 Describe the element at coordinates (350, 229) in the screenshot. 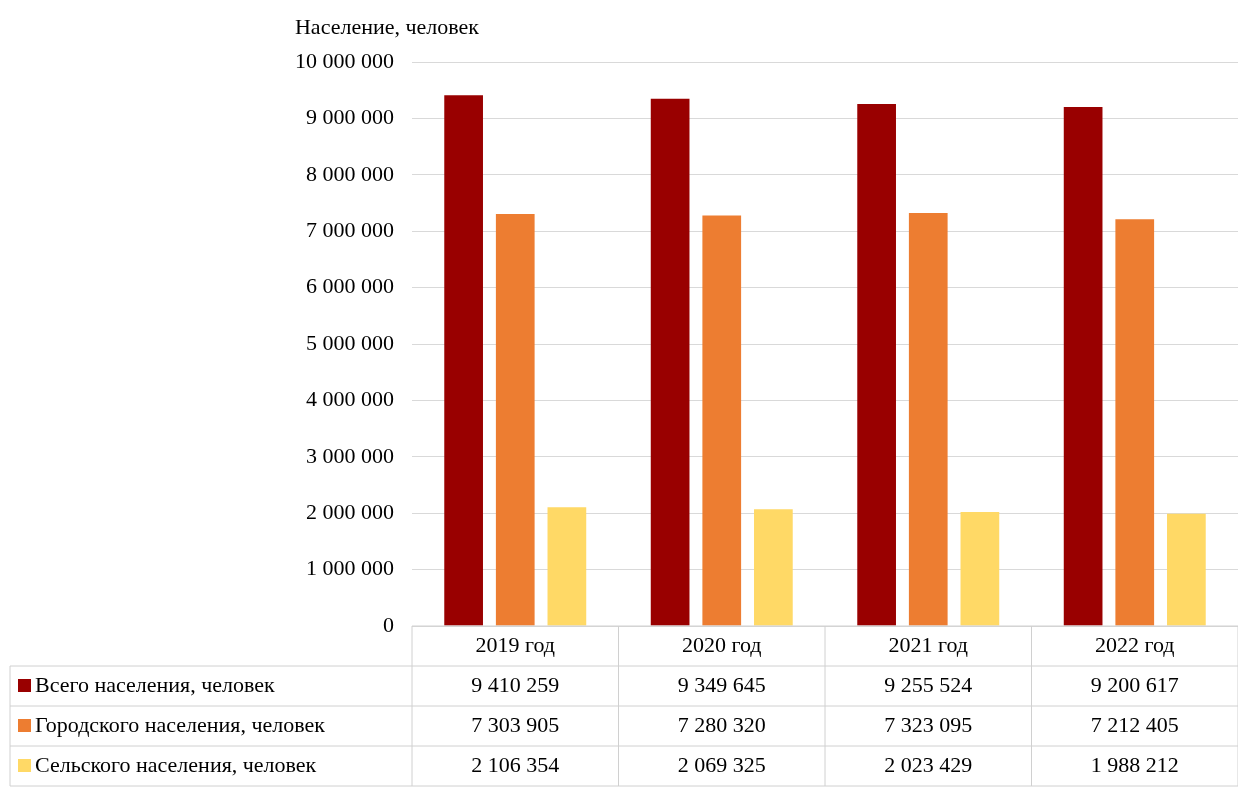

I see `y-tick-label: 7 000 000` at that location.